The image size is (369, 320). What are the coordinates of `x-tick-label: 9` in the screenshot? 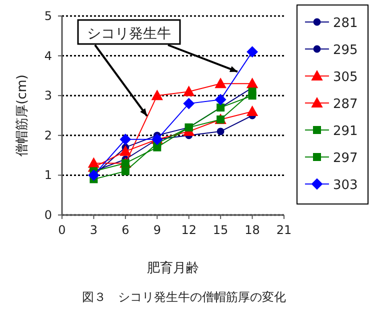 It's located at (157, 230).